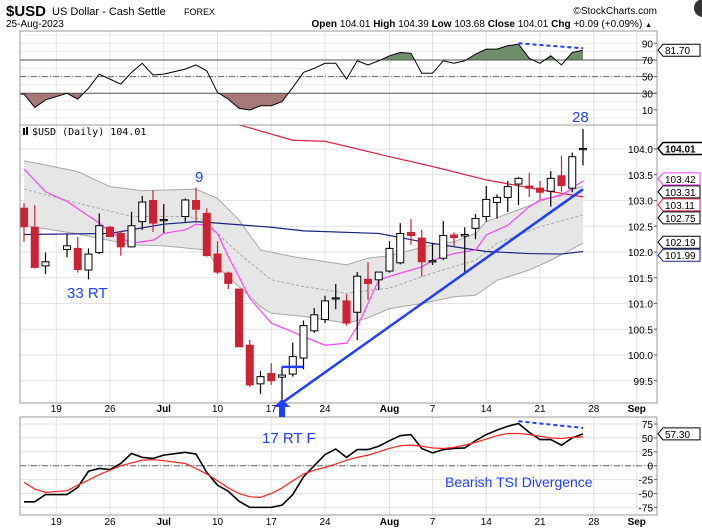 The width and height of the screenshot is (702, 531). What do you see at coordinates (433, 522) in the screenshot?
I see `x-tick-label: 7` at bounding box center [433, 522].